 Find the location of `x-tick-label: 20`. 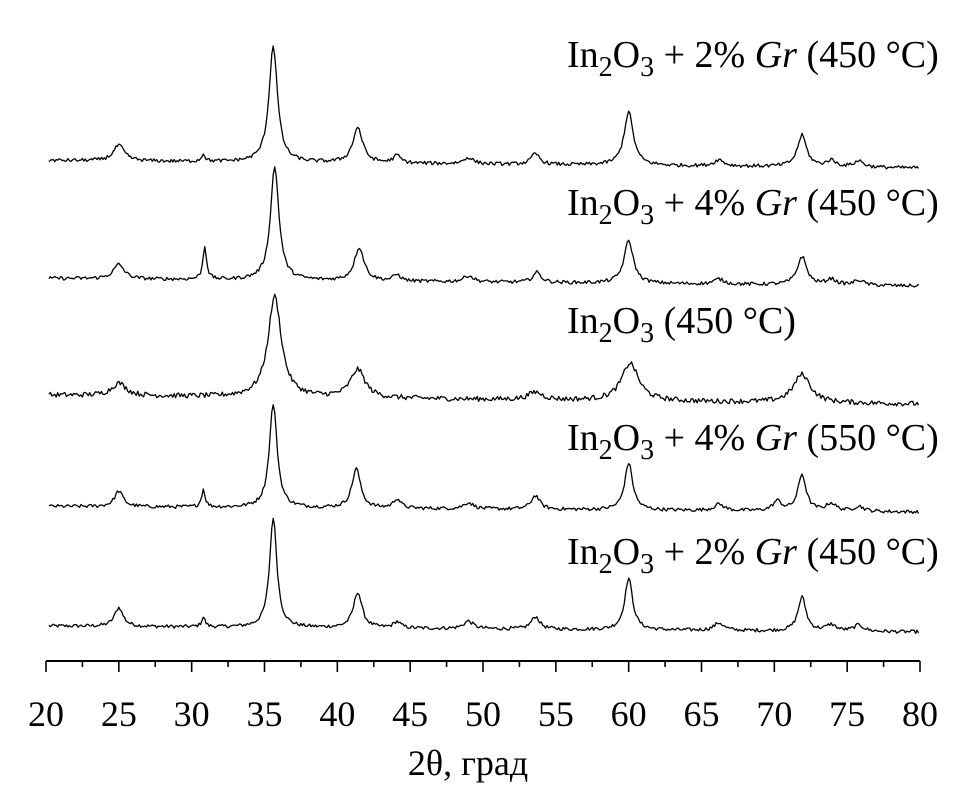

x-tick-label: 20 is located at coordinates (46, 714).